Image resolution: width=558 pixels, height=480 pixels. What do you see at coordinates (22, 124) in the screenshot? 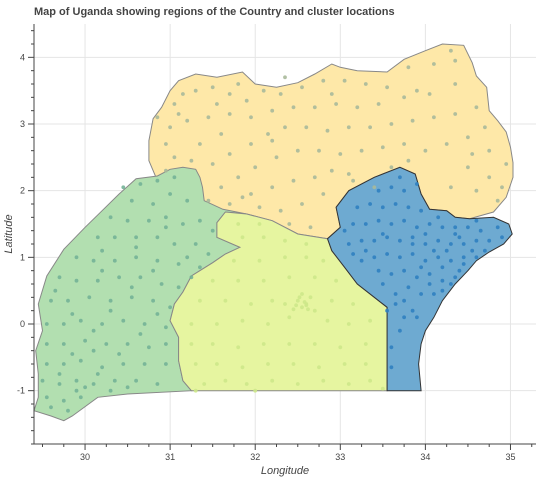
I see `y-tick-label-3: 3` at bounding box center [22, 124].